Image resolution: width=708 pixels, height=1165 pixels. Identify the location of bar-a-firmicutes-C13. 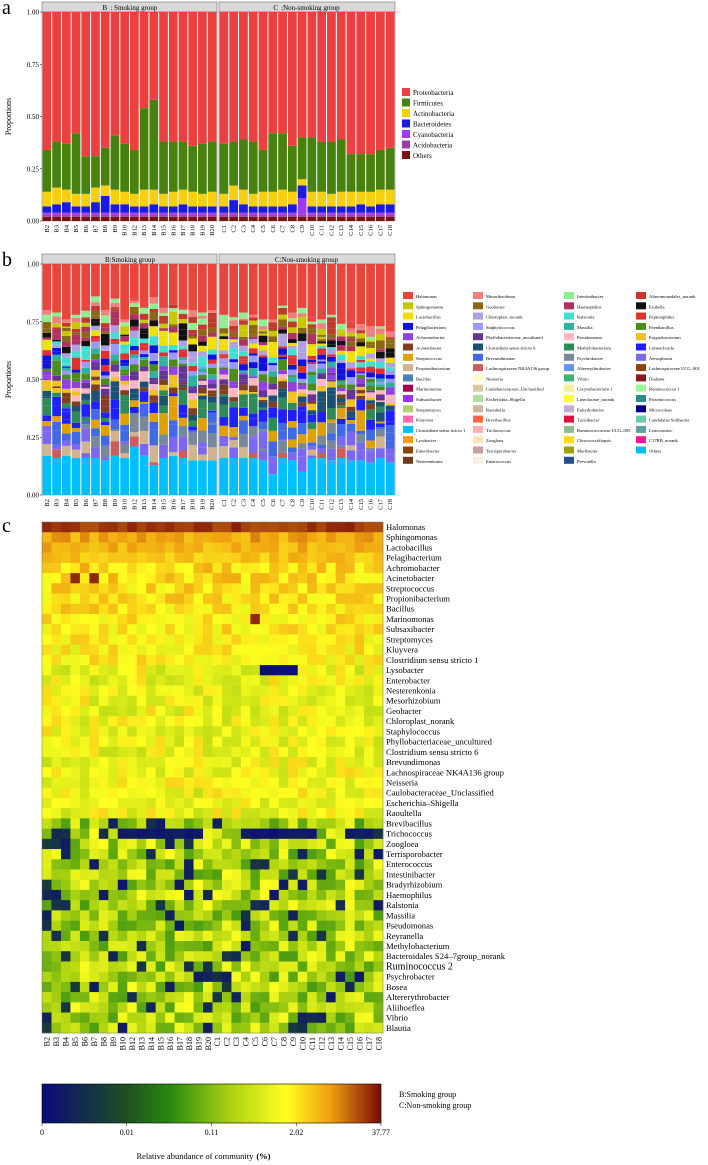
(341, 165).